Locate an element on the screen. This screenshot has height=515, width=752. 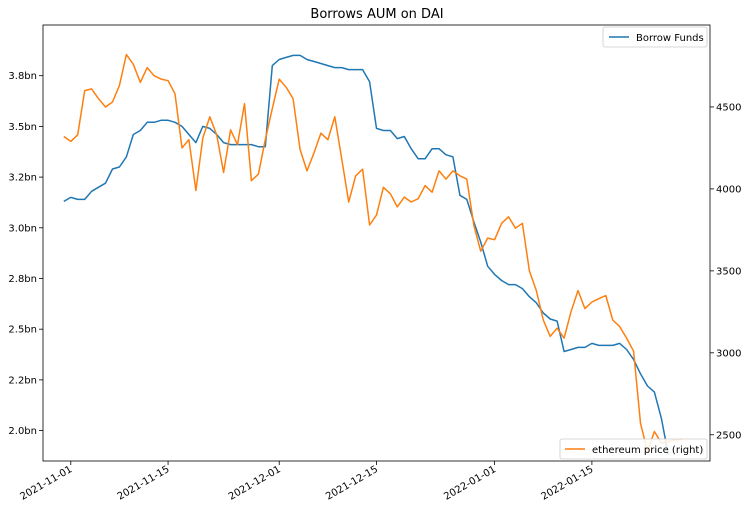
y-left-tick-label-2: 2.5bn is located at coordinates (22, 330).